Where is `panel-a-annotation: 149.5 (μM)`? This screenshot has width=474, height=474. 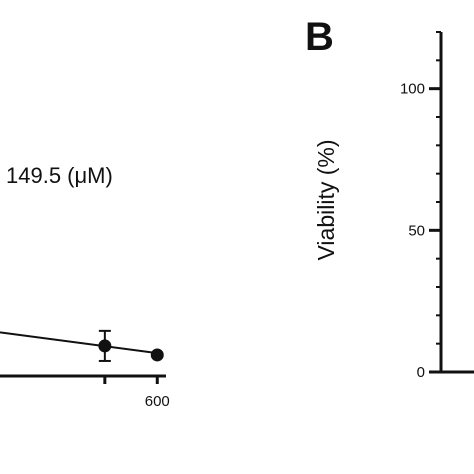
panel-a-annotation: 149.5 (μM) is located at coordinates (59, 175).